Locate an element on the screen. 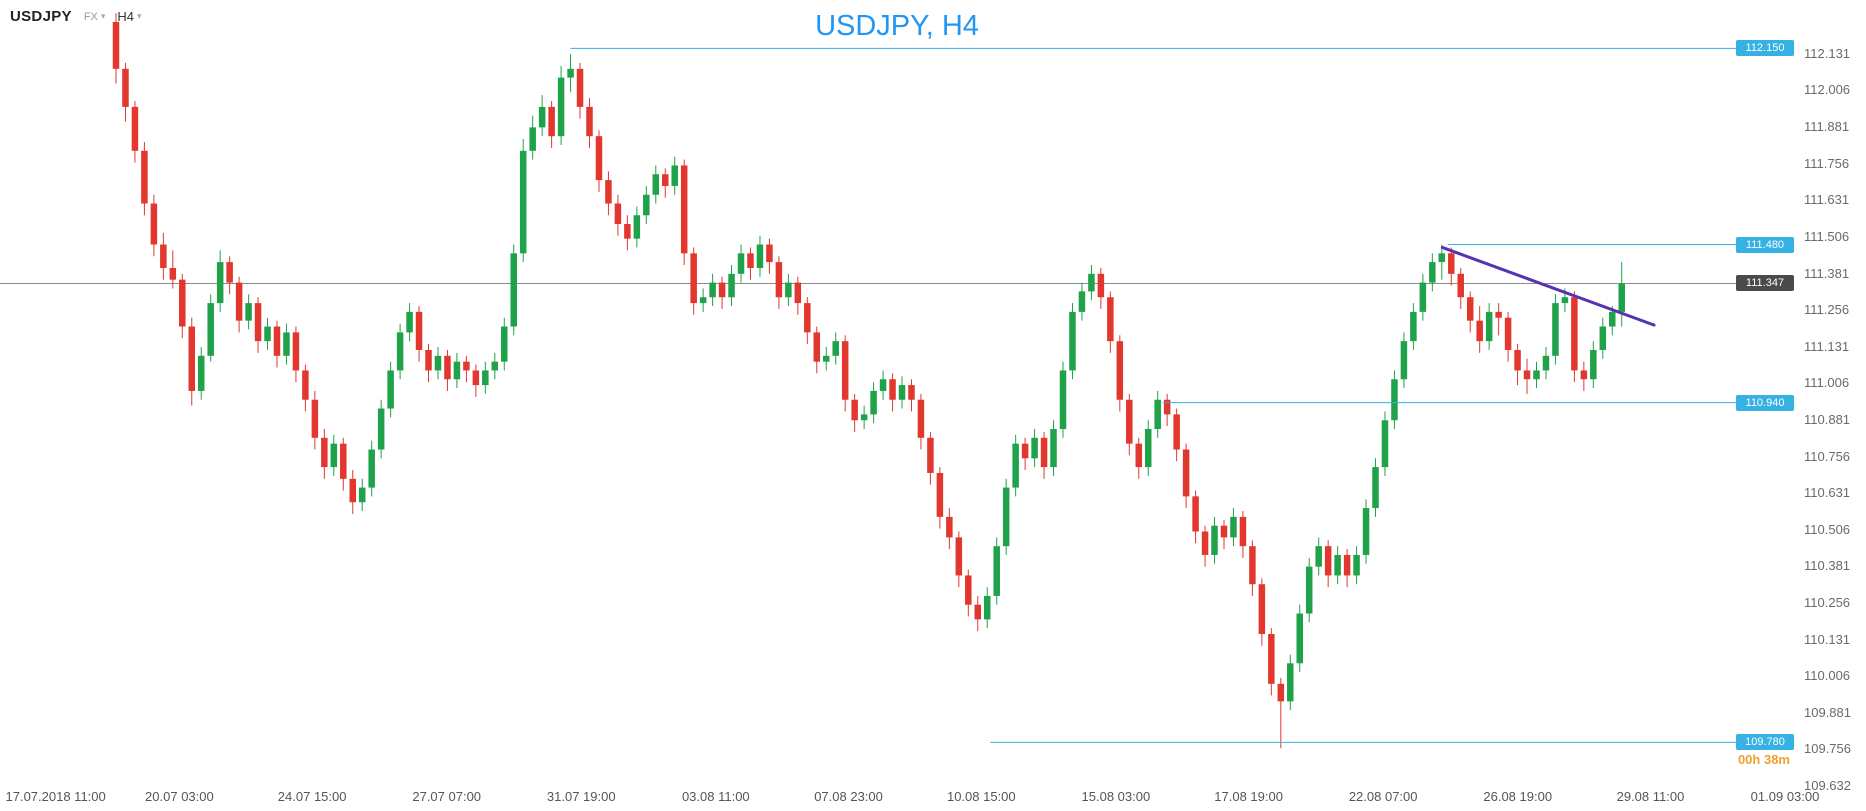 The image size is (1866, 811). time-tick: 31.07 19:00 is located at coordinates (581, 796).